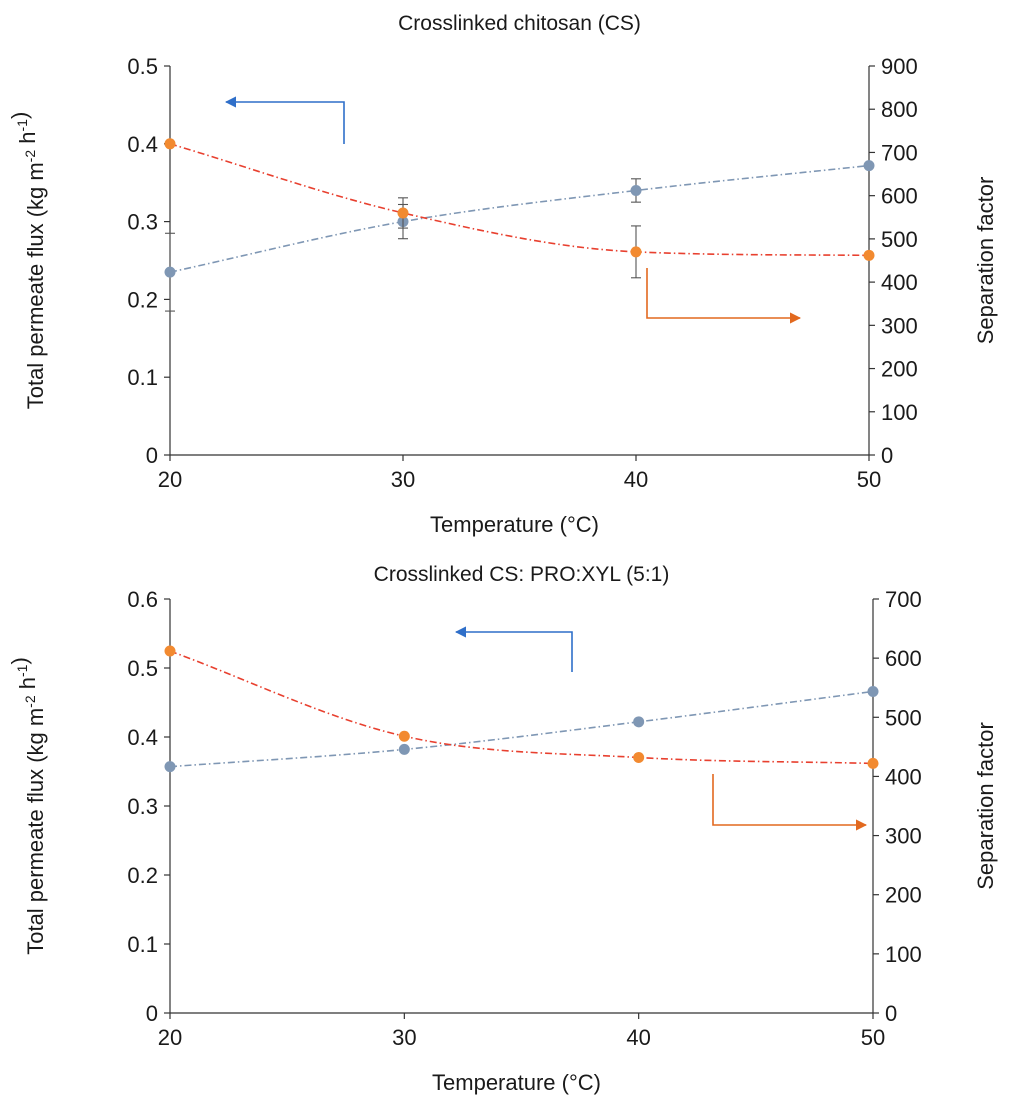 This screenshot has width=1013, height=1101. Describe the element at coordinates (899, 66) in the screenshot. I see `right-y-tick-label: 900` at that location.